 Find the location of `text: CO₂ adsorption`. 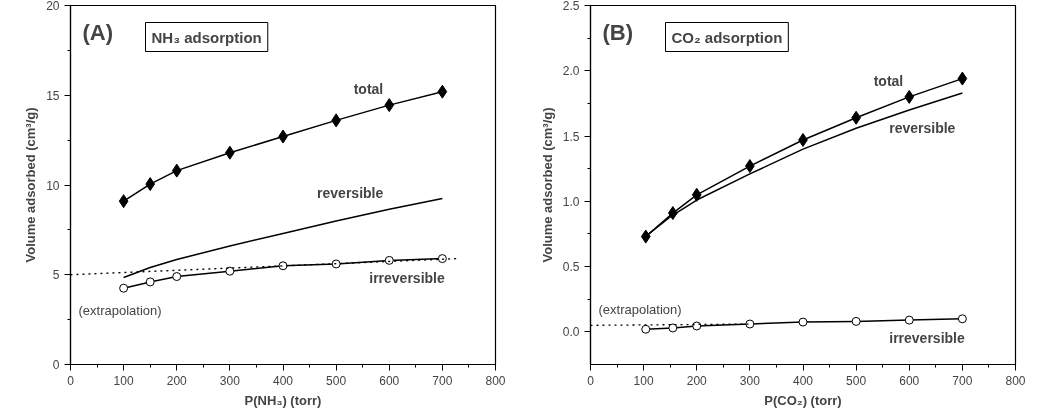

text: CO₂ adsorption is located at coordinates (727, 37).